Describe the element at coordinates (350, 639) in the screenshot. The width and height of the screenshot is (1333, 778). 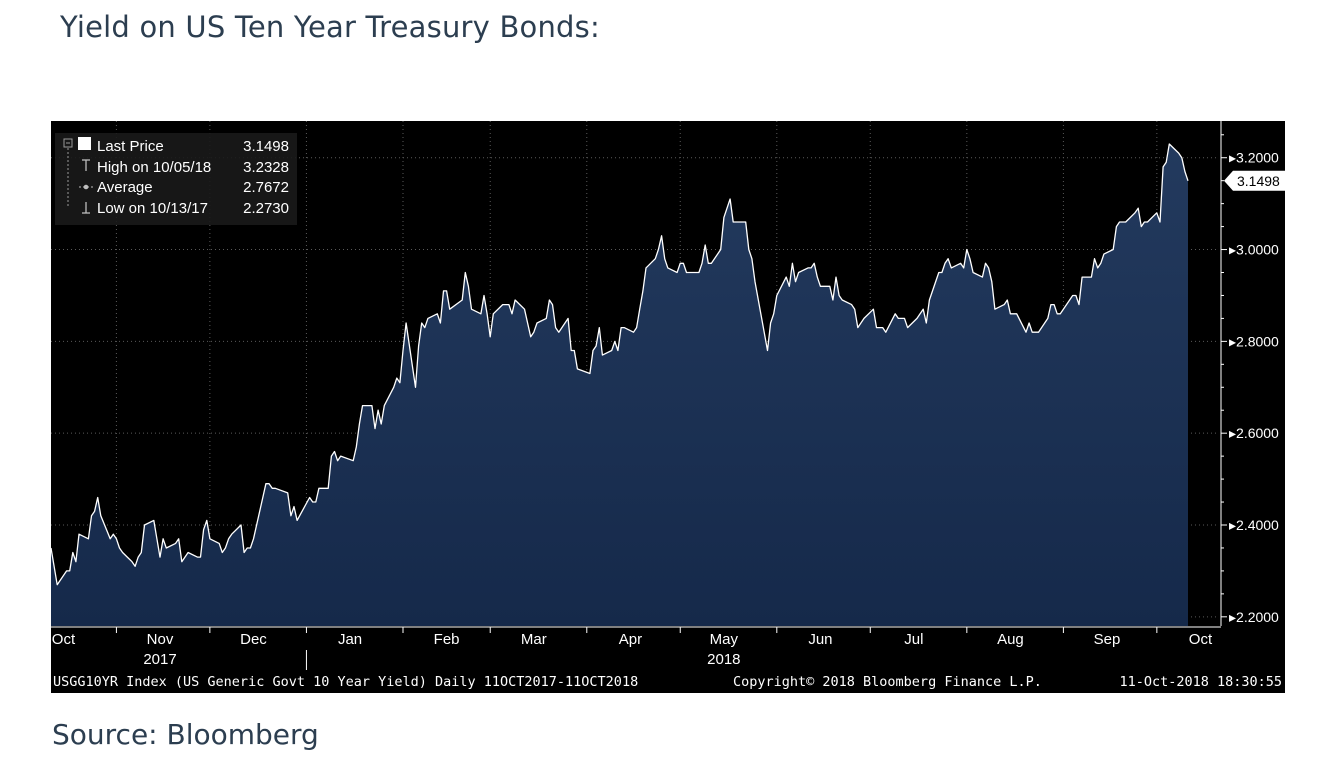
I see `x-tick-label: Jan` at that location.